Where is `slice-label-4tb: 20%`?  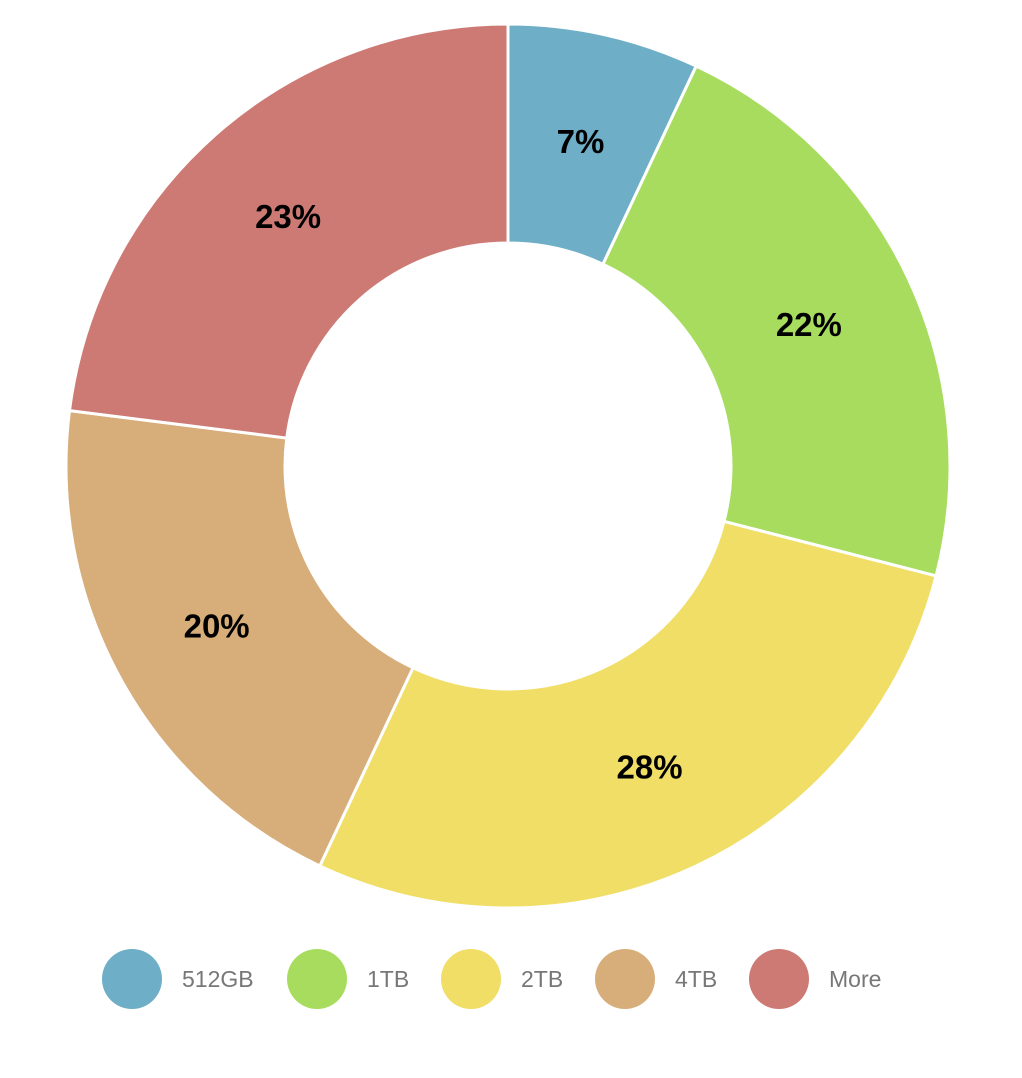 slice-label-4tb: 20% is located at coordinates (217, 626).